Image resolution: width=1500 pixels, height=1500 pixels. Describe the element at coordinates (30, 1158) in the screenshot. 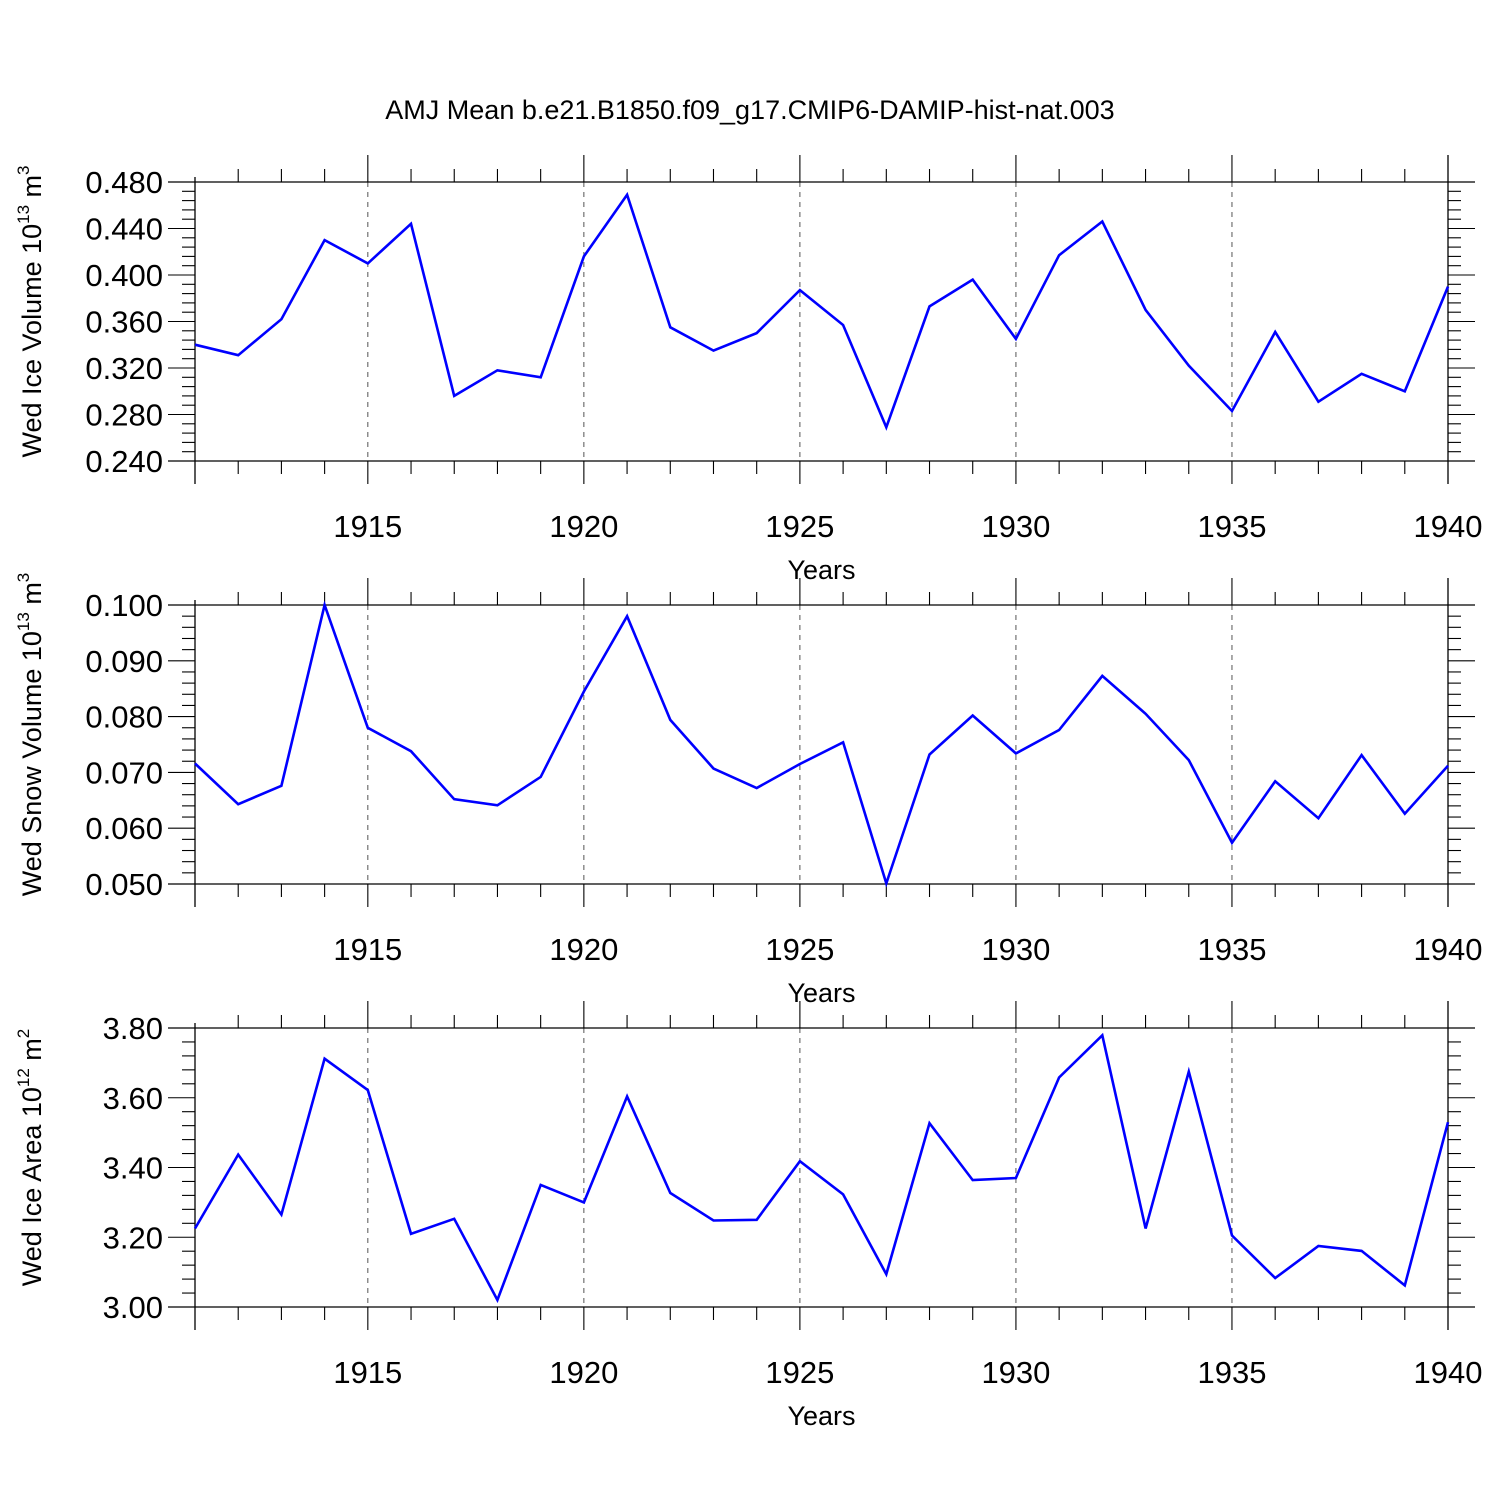

I see `y-axis-label: Wed Ice Area 1012 m2` at that location.